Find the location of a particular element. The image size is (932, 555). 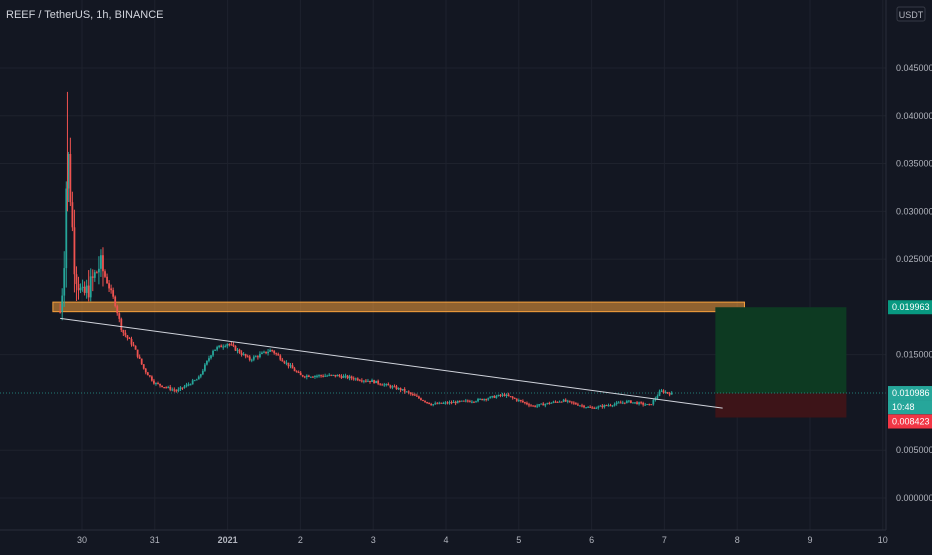

currency-button: USDT is located at coordinates (911, 14).